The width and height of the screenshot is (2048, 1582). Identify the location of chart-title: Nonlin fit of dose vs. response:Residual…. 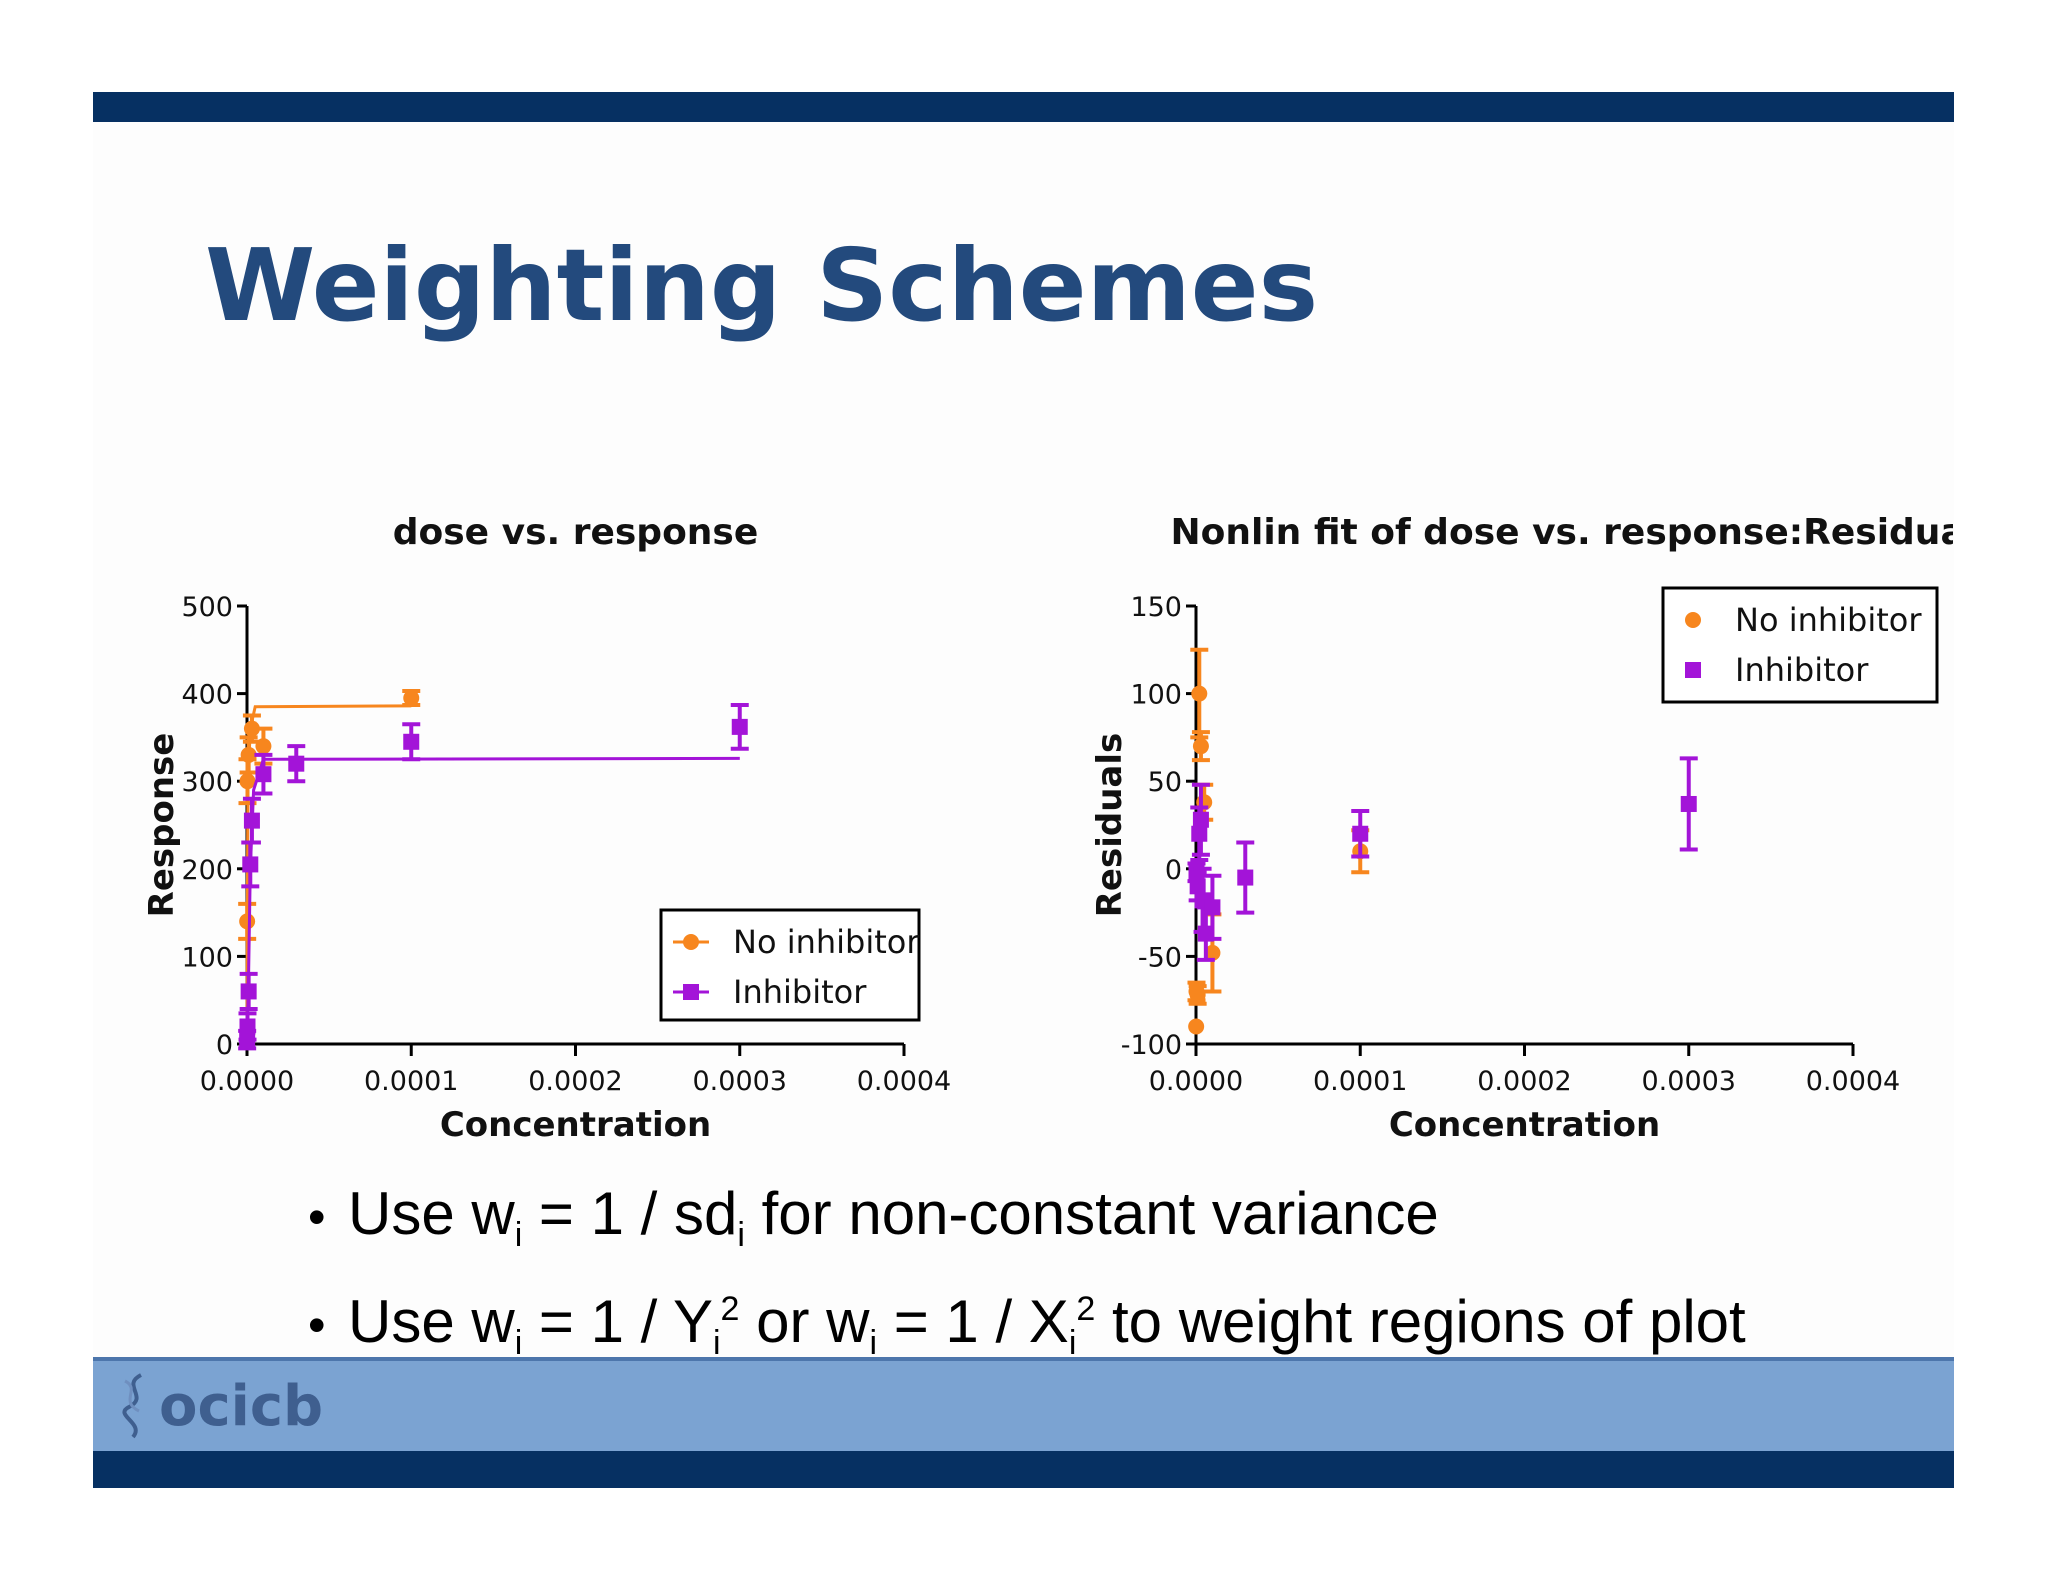
(1562, 532).